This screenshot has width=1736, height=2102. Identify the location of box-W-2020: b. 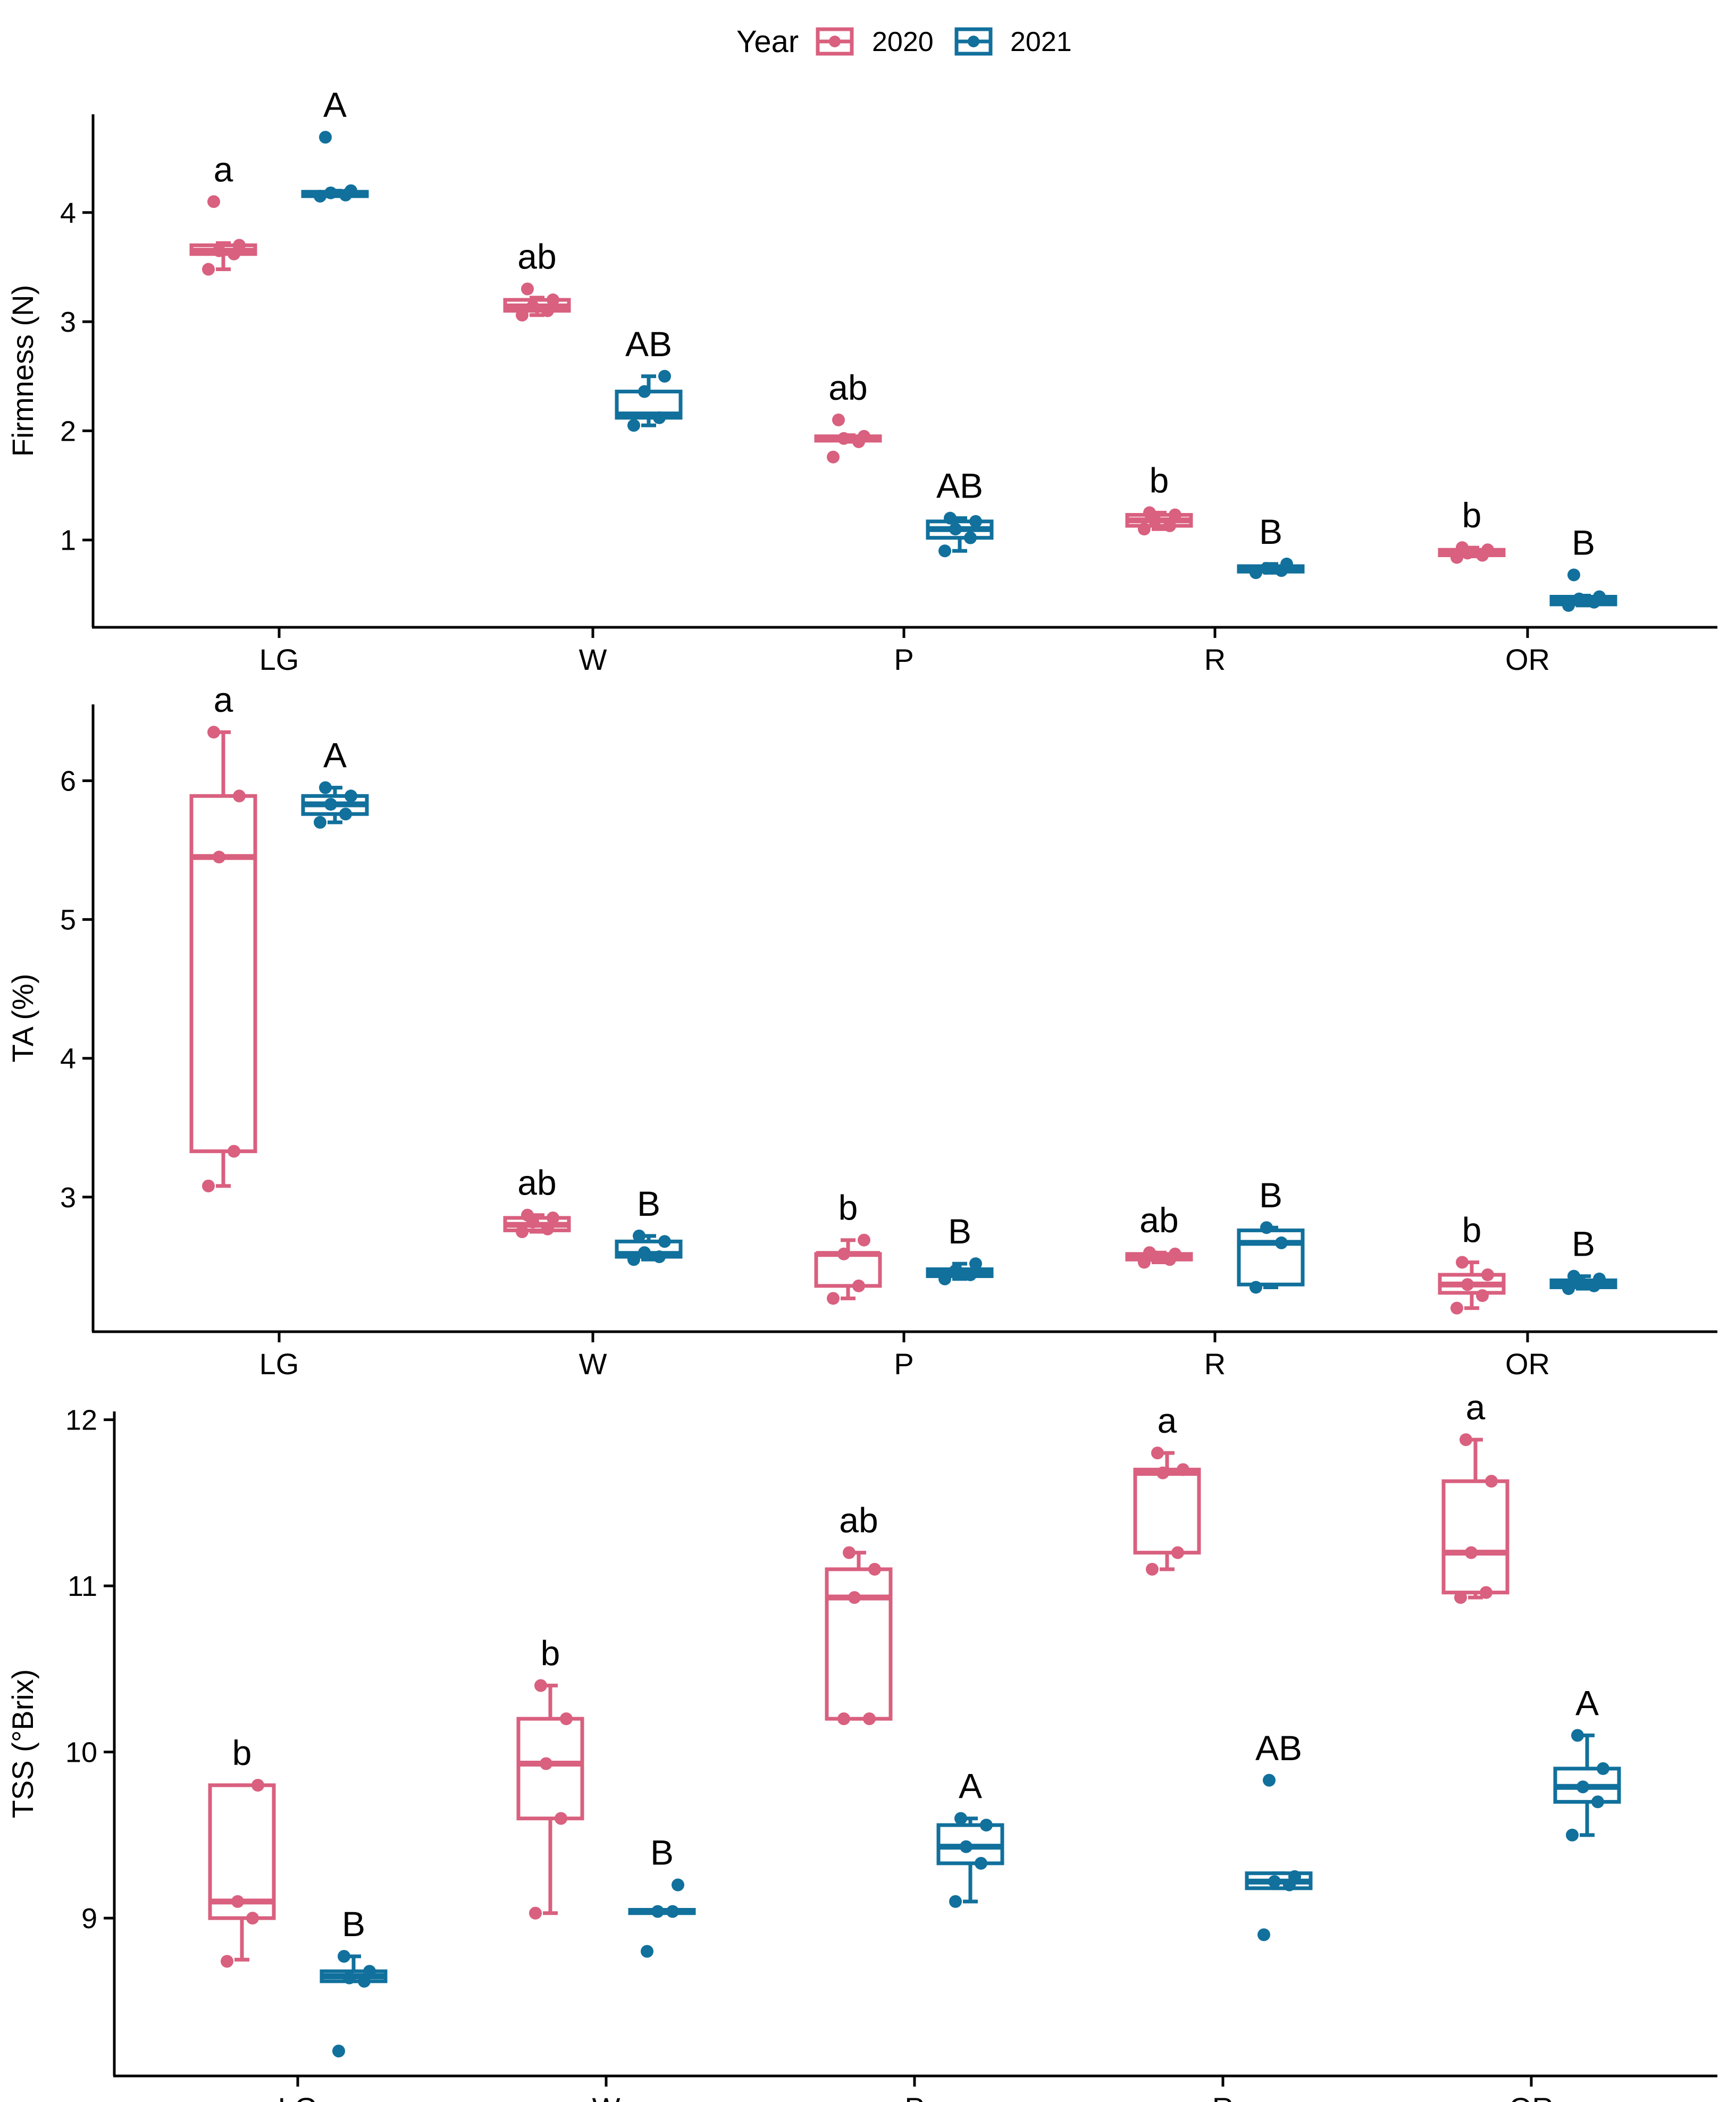
(550, 1777).